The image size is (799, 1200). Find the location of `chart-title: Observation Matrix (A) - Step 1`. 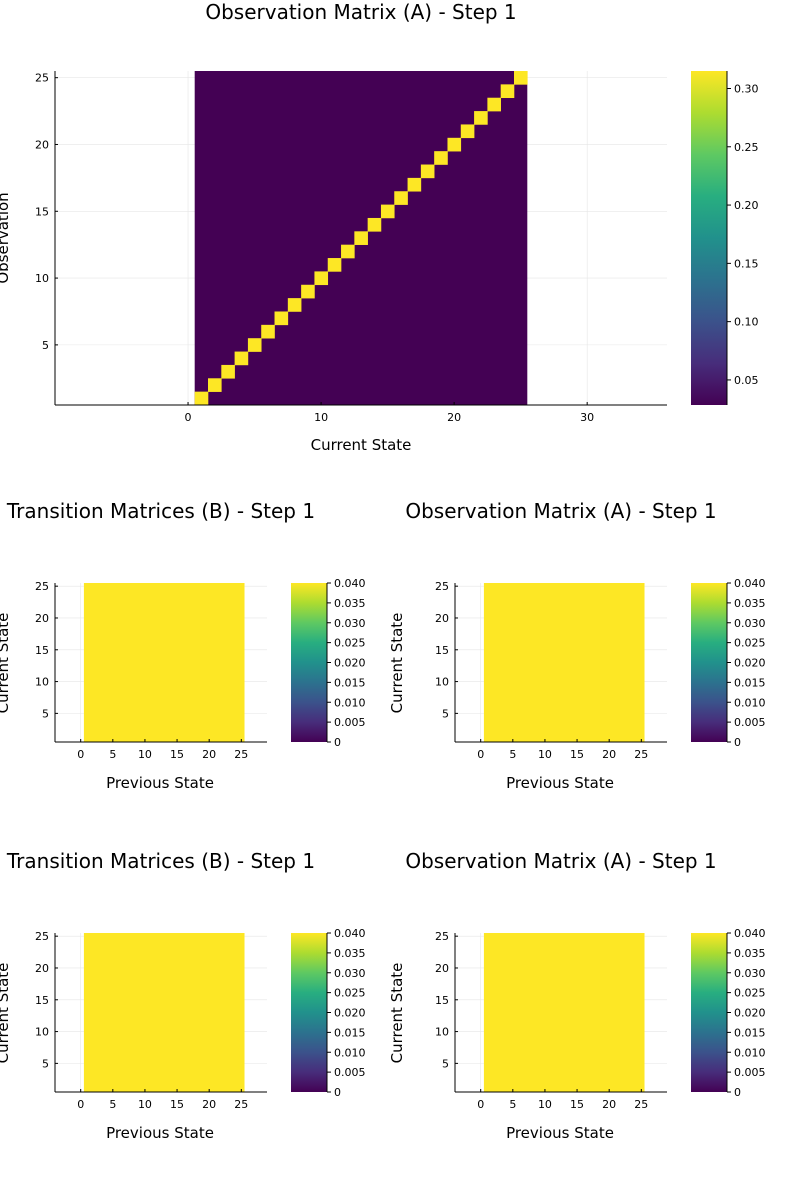

chart-title: Observation Matrix (A) - Step 1 is located at coordinates (560, 861).